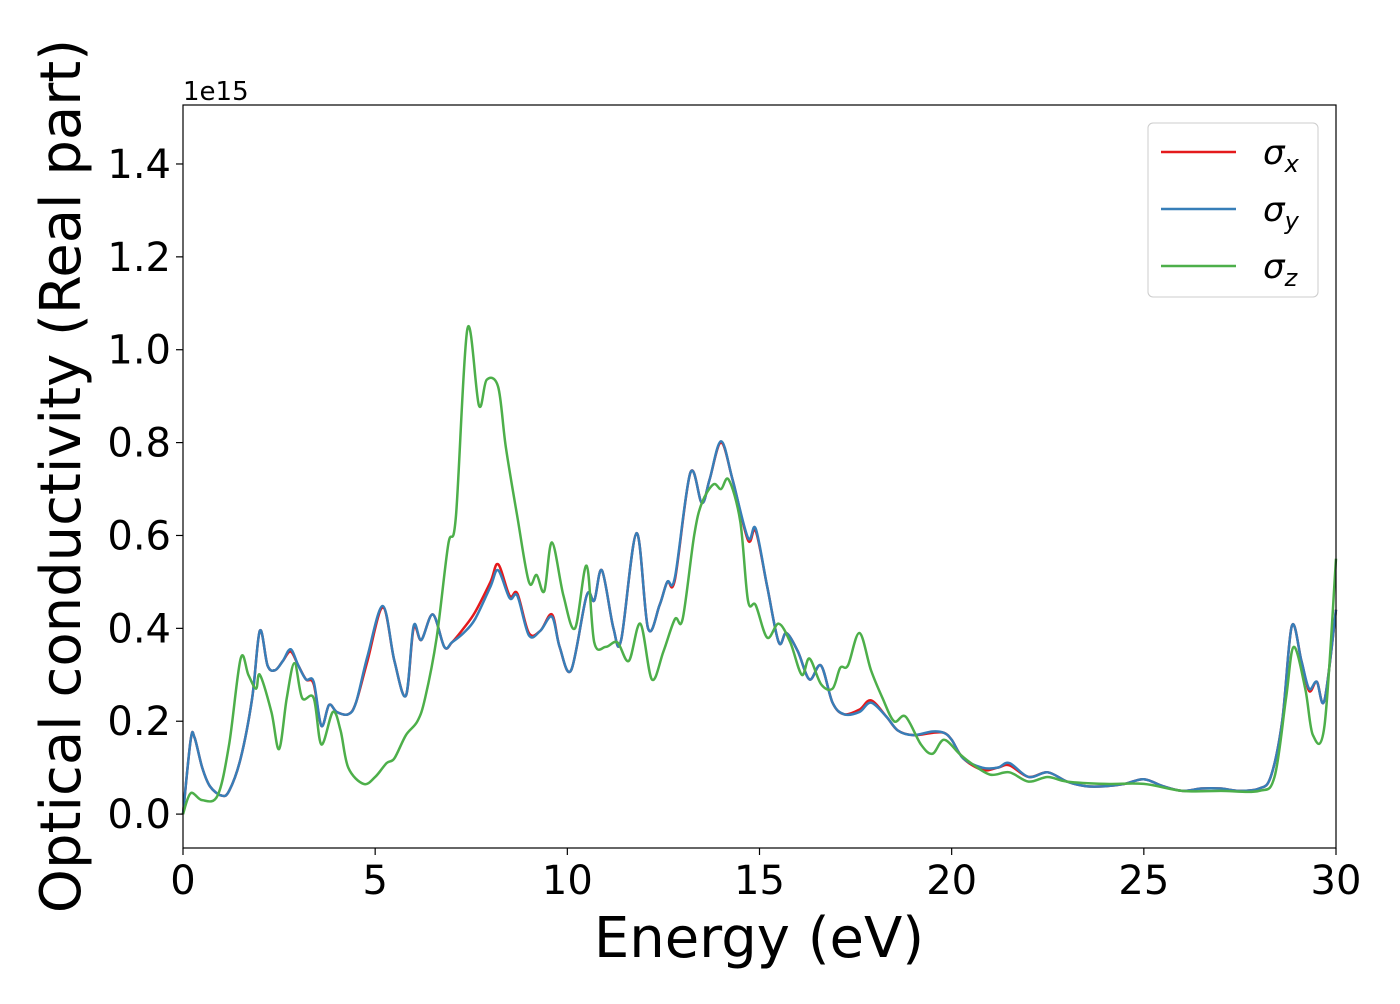  Describe the element at coordinates (139, 722) in the screenshot. I see `y-tick-label: 0.2` at that location.